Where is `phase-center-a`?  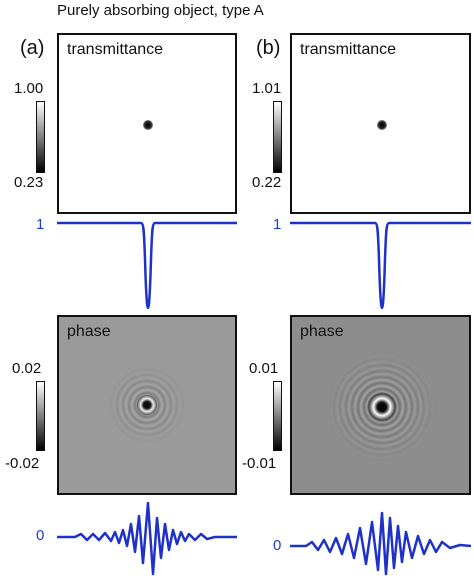
phase-center-a is located at coordinates (147, 405).